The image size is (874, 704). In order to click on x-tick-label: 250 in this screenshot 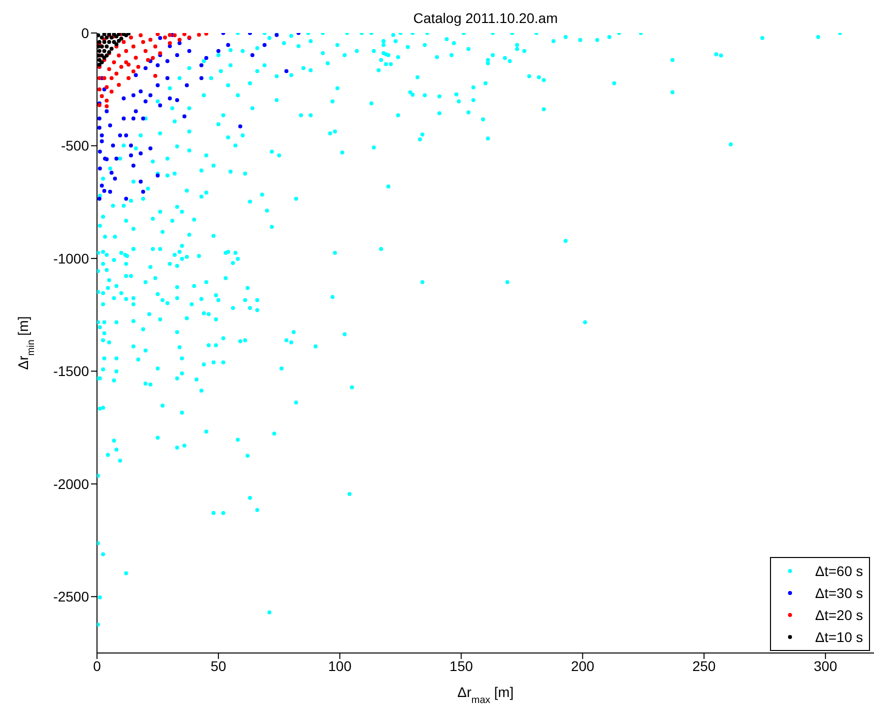, I will do `click(704, 666)`.